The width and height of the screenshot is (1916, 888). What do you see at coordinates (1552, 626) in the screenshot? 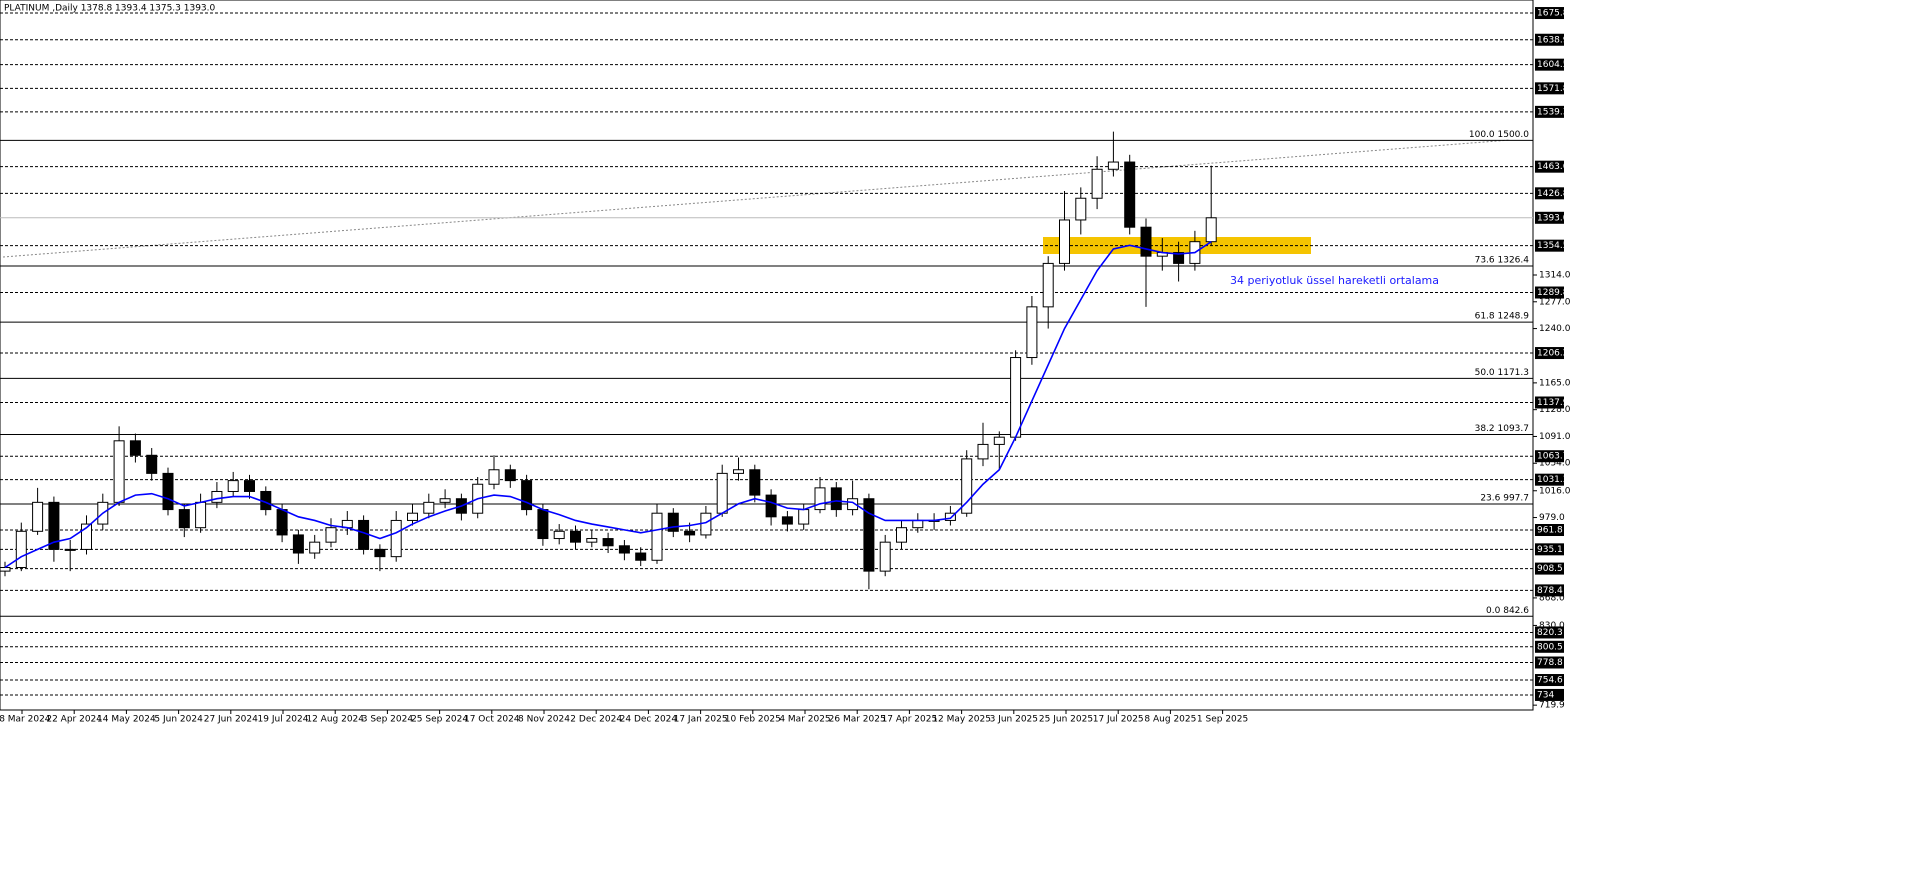
I see `y-tick-label: 830.0` at bounding box center [1552, 626].